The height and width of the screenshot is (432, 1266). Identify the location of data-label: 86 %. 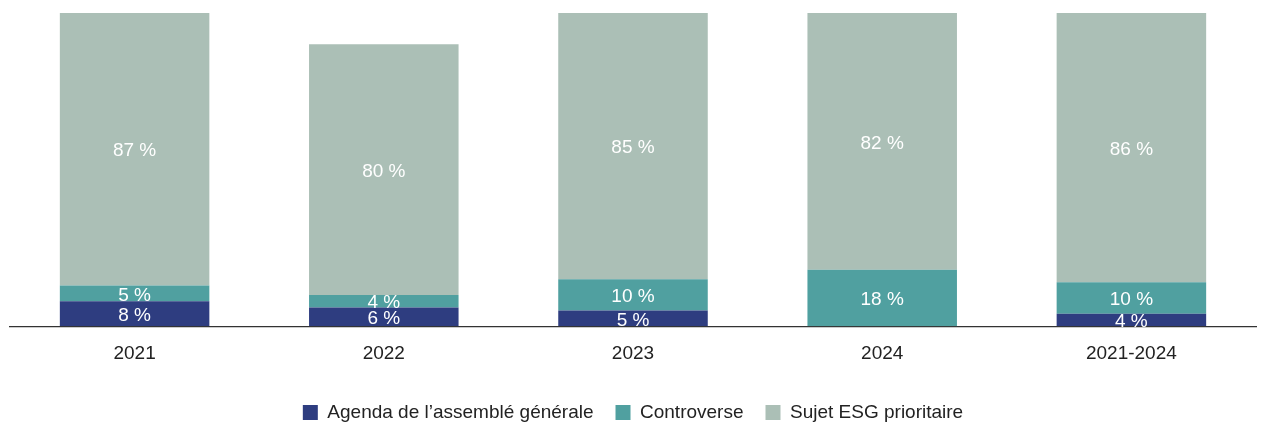
(1131, 148).